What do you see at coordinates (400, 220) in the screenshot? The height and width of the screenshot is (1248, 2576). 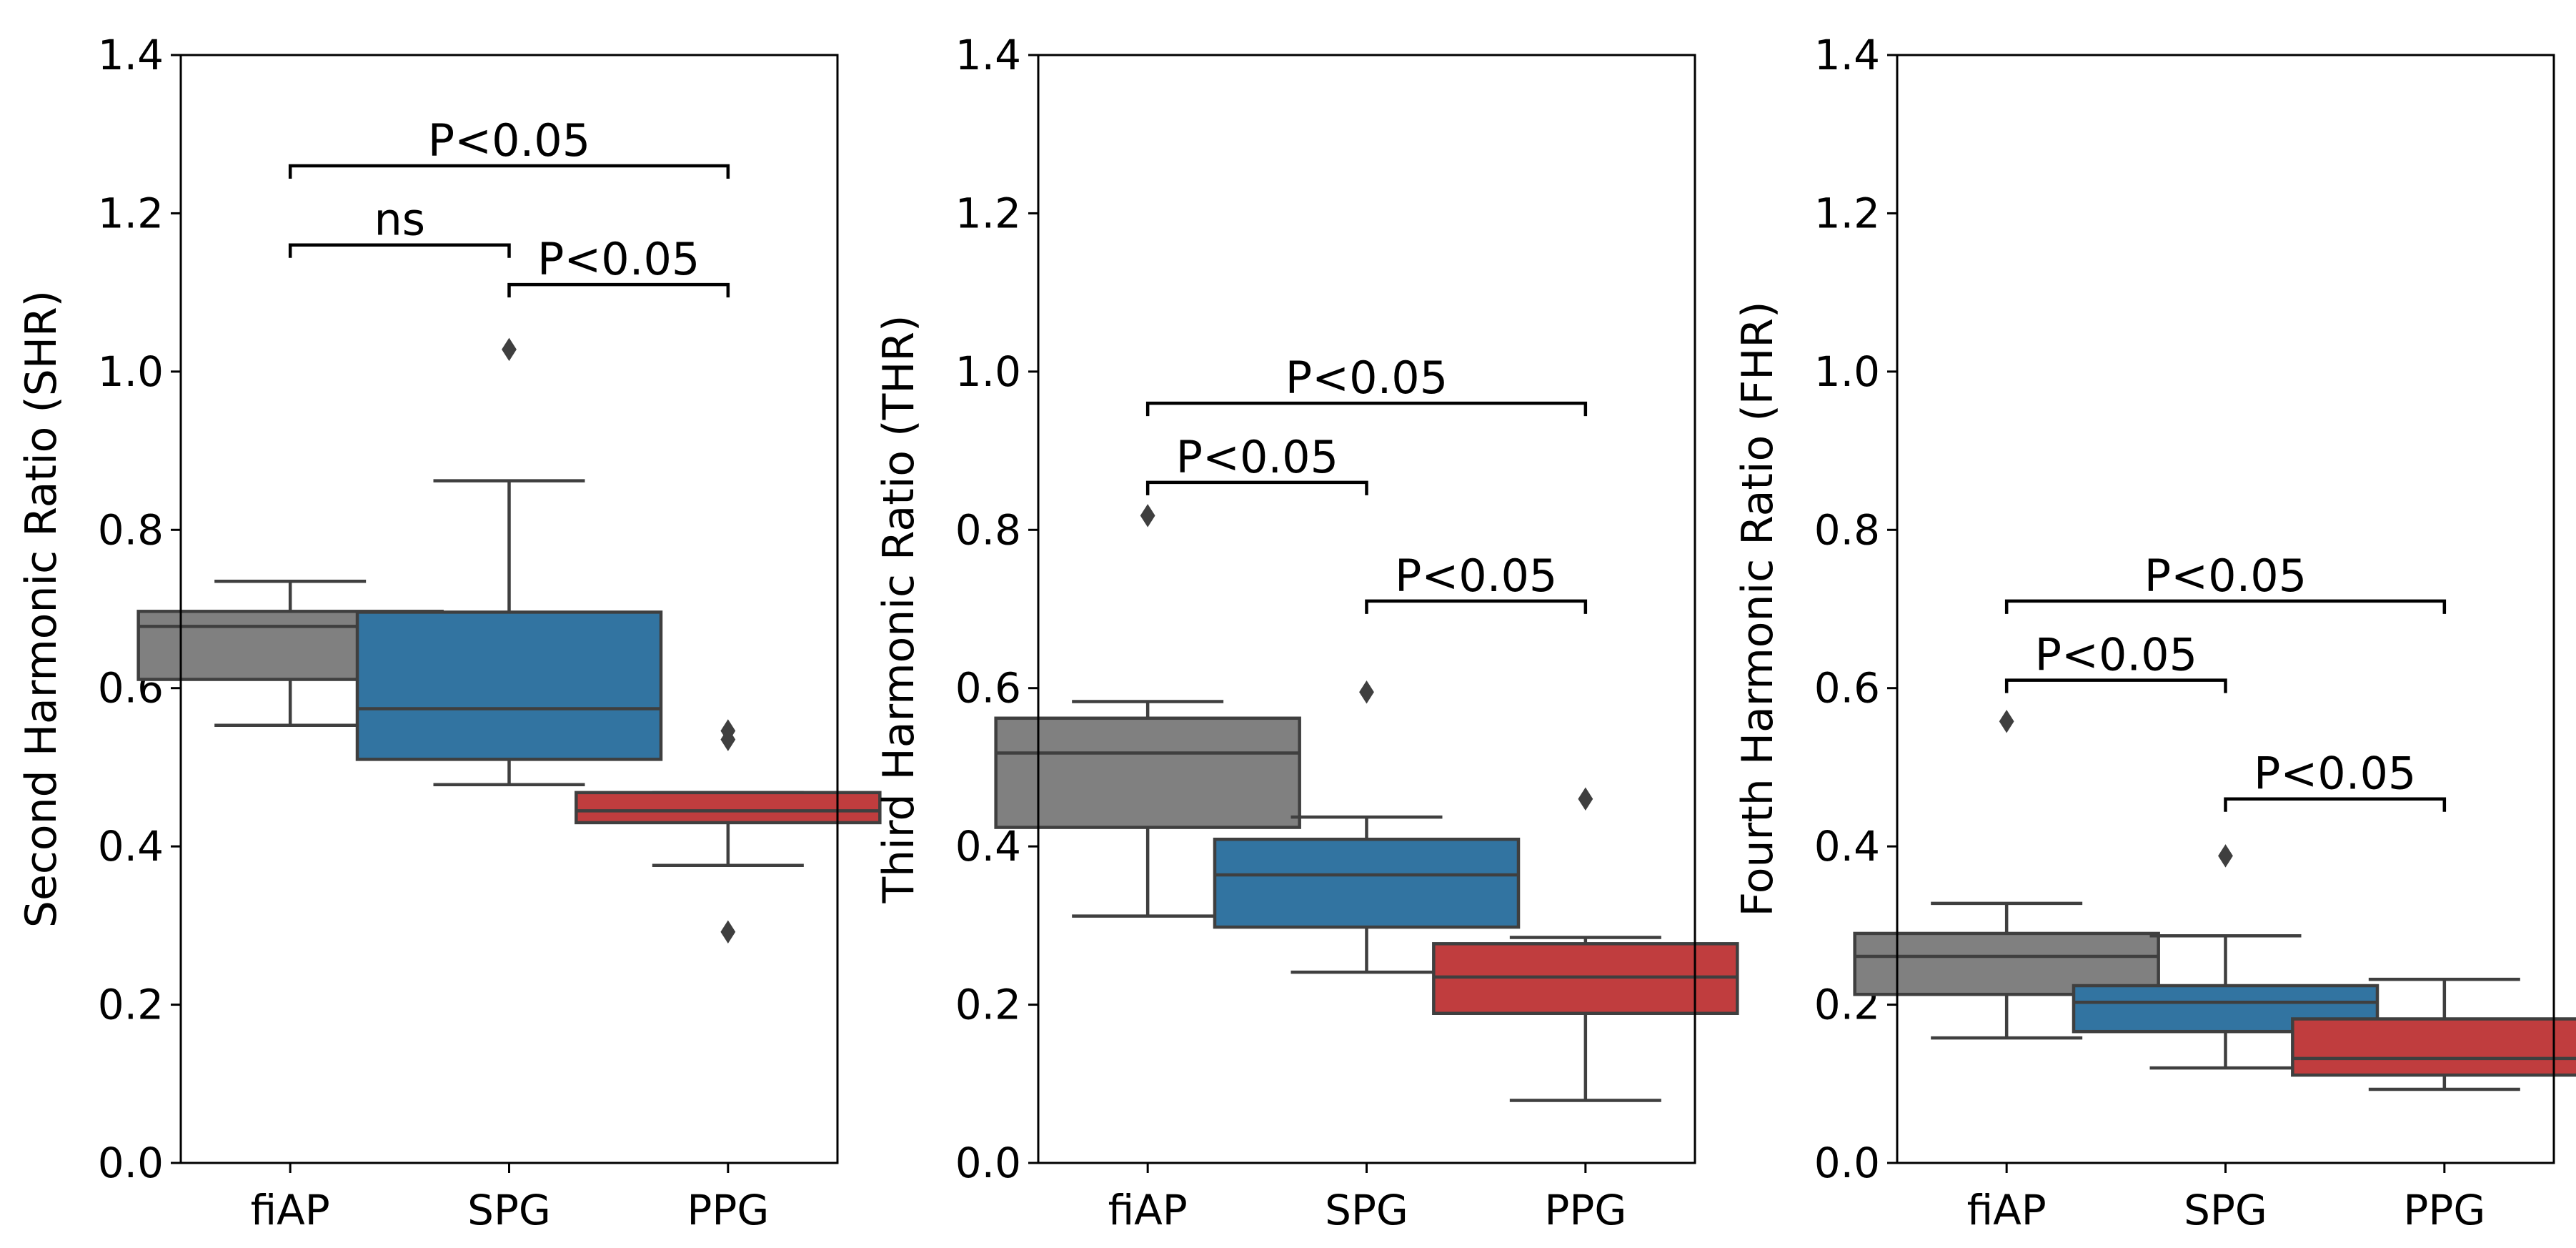 I see `significance-label: ns` at bounding box center [400, 220].